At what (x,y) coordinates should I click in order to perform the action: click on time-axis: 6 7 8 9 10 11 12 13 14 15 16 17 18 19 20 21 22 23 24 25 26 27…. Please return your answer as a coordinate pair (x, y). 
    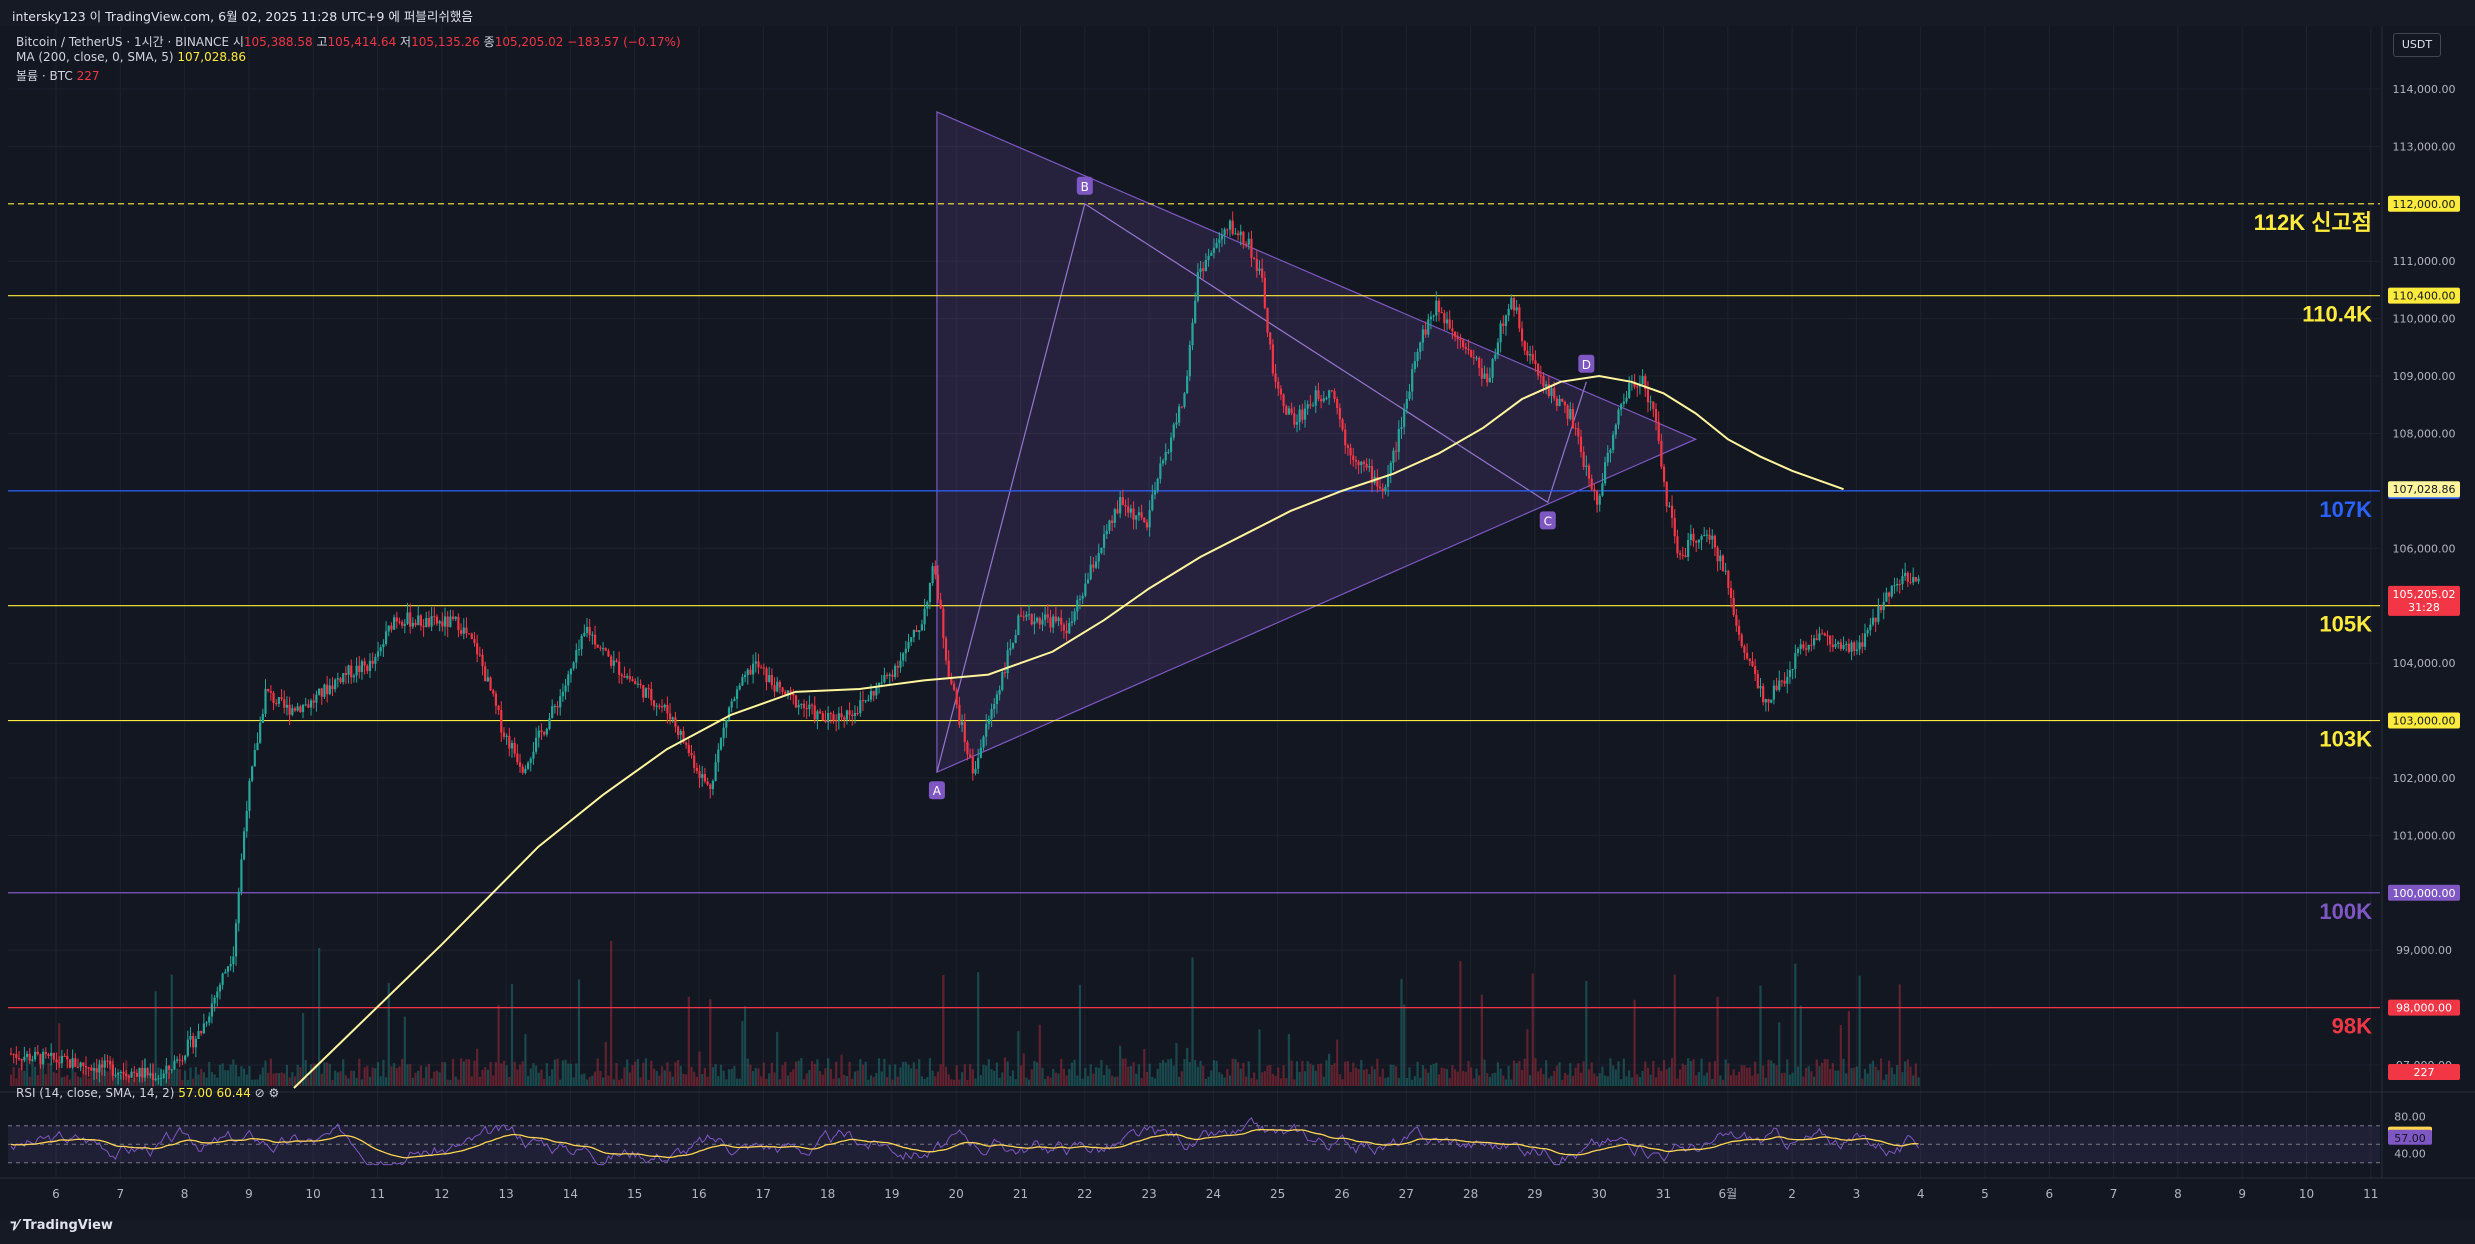
    Looking at the image, I should click on (1237, 1189).